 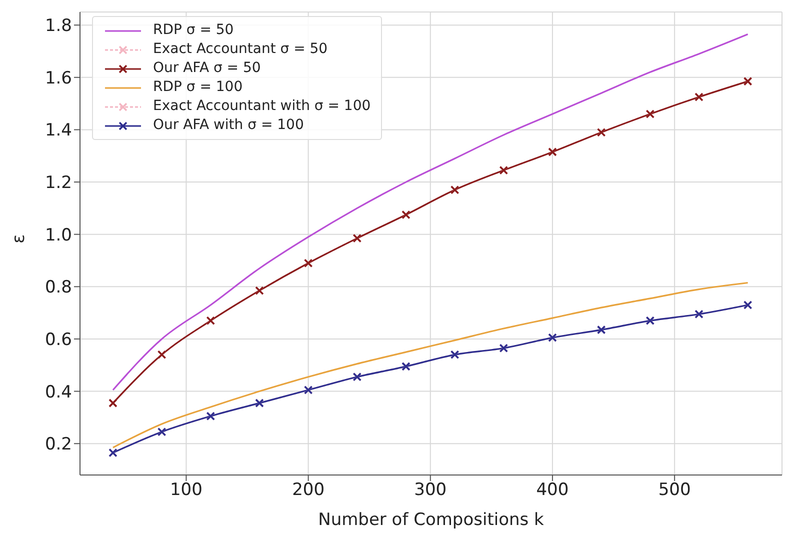 I want to click on y-tick-label: 0.8, so click(x=58, y=288).